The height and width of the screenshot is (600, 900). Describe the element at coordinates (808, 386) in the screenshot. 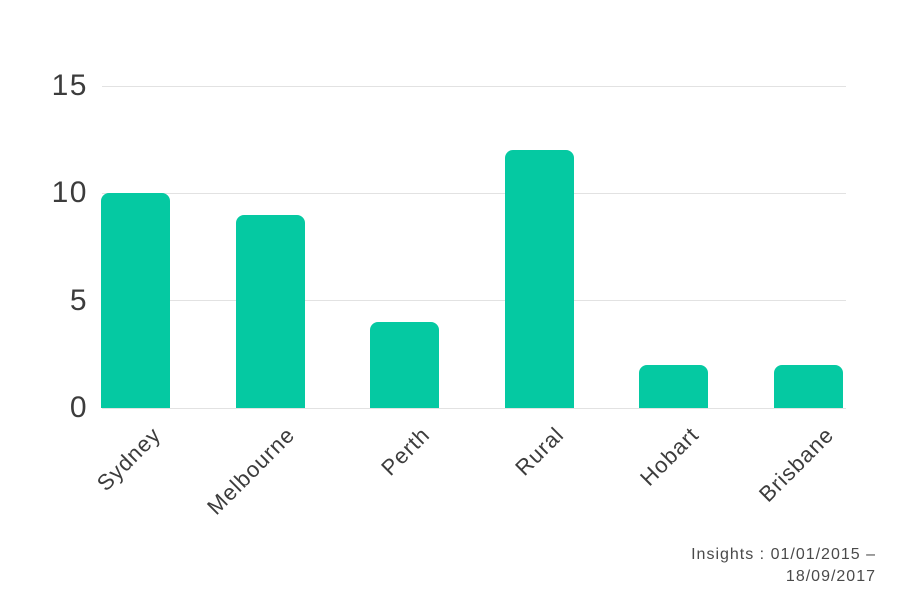

I see `bar-brisbane` at that location.